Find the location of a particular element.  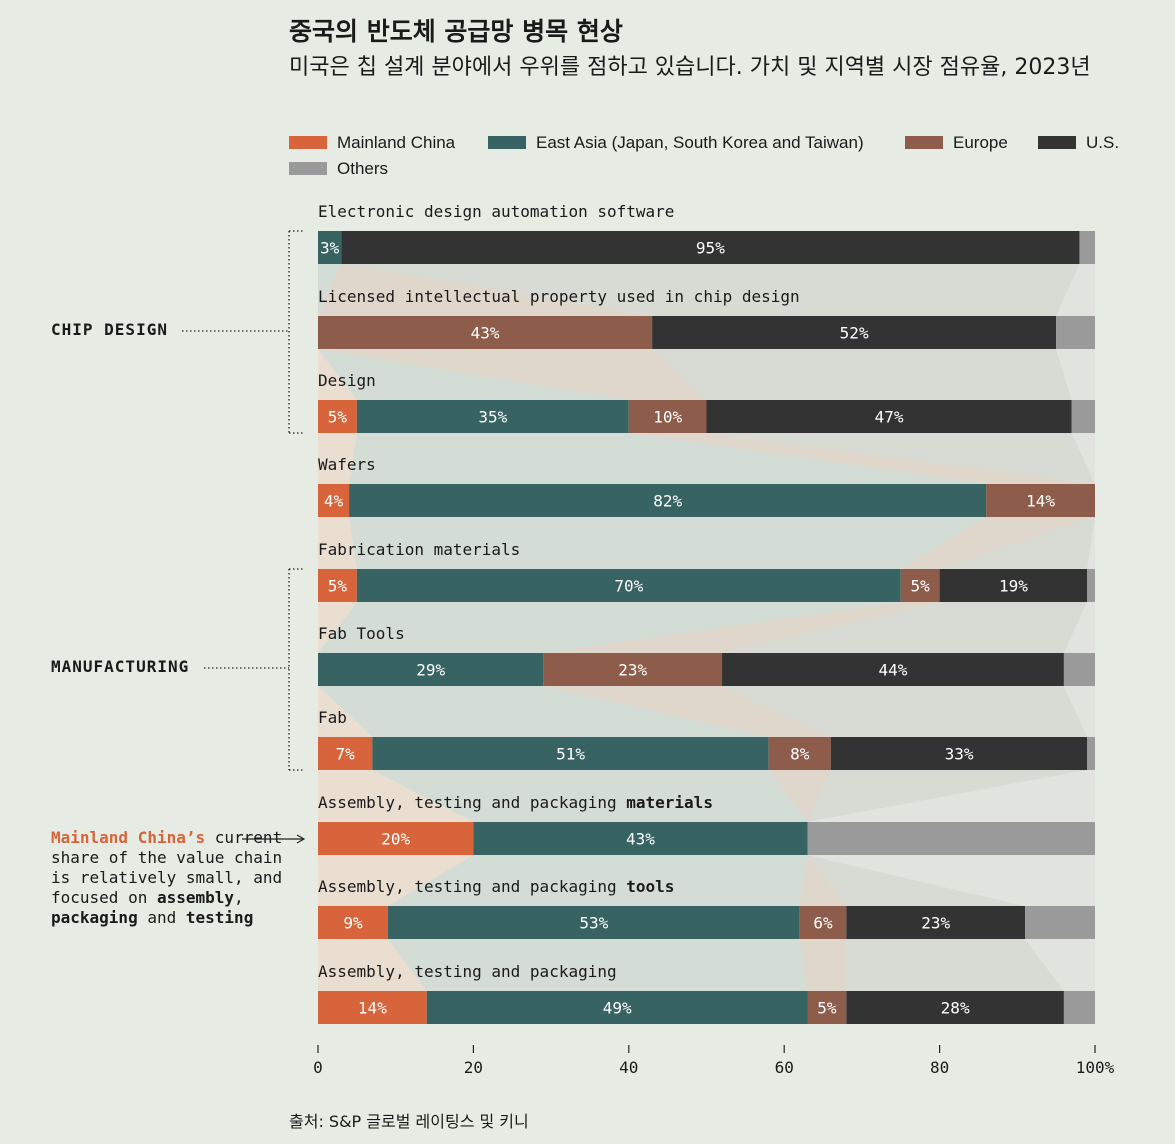

data-label: 43% is located at coordinates (485, 333).